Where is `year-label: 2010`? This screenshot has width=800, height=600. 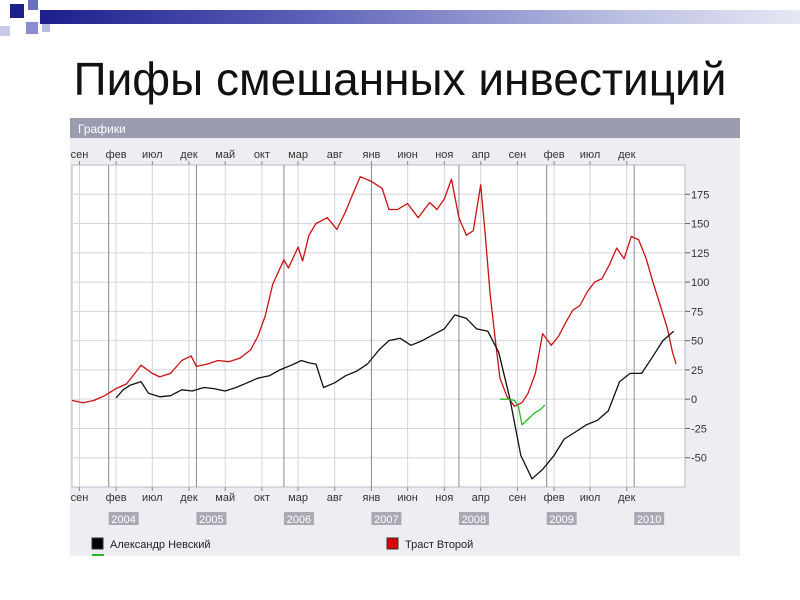 year-label: 2010 is located at coordinates (649, 520).